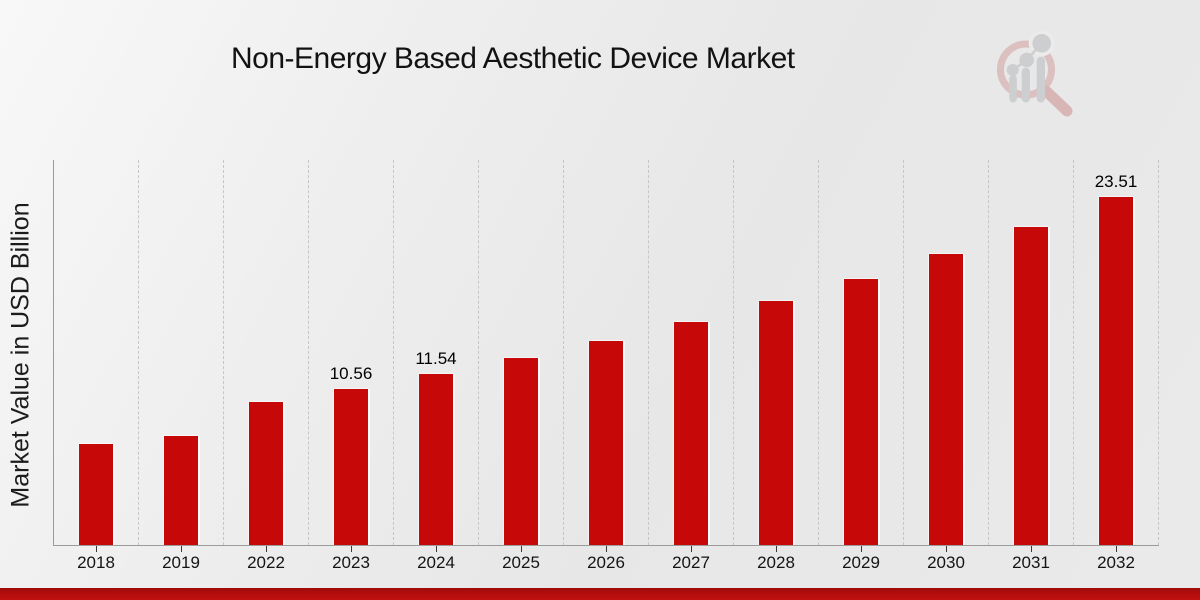  What do you see at coordinates (96, 494) in the screenshot?
I see `bar-2018` at bounding box center [96, 494].